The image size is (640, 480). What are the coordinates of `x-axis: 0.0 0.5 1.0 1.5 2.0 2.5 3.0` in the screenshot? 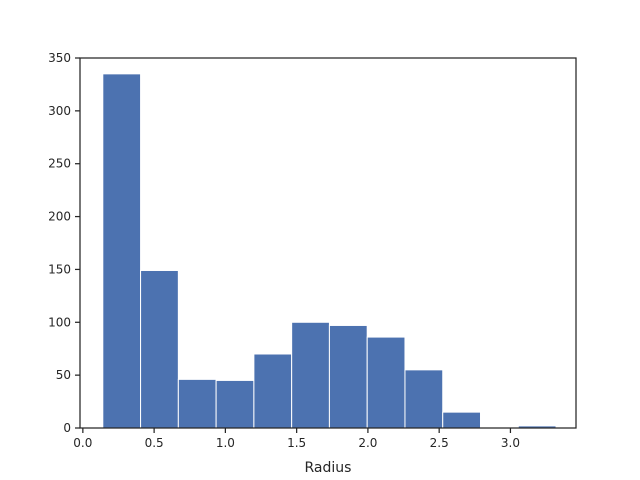 It's located at (296, 439).